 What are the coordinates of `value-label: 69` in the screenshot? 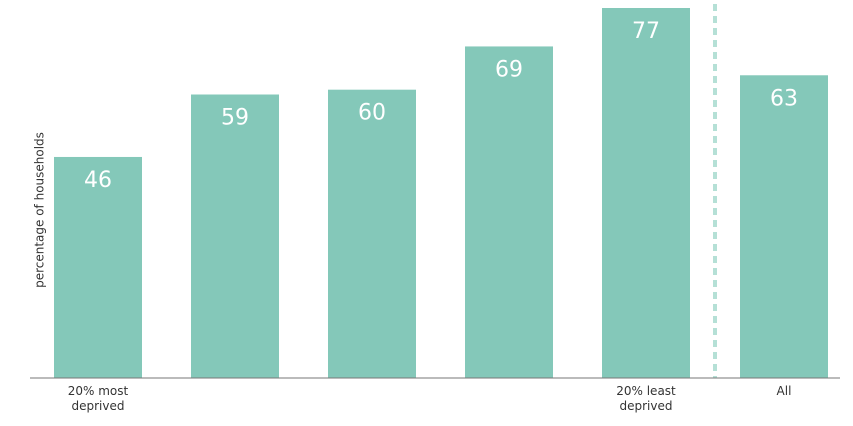 It's located at (509, 69).